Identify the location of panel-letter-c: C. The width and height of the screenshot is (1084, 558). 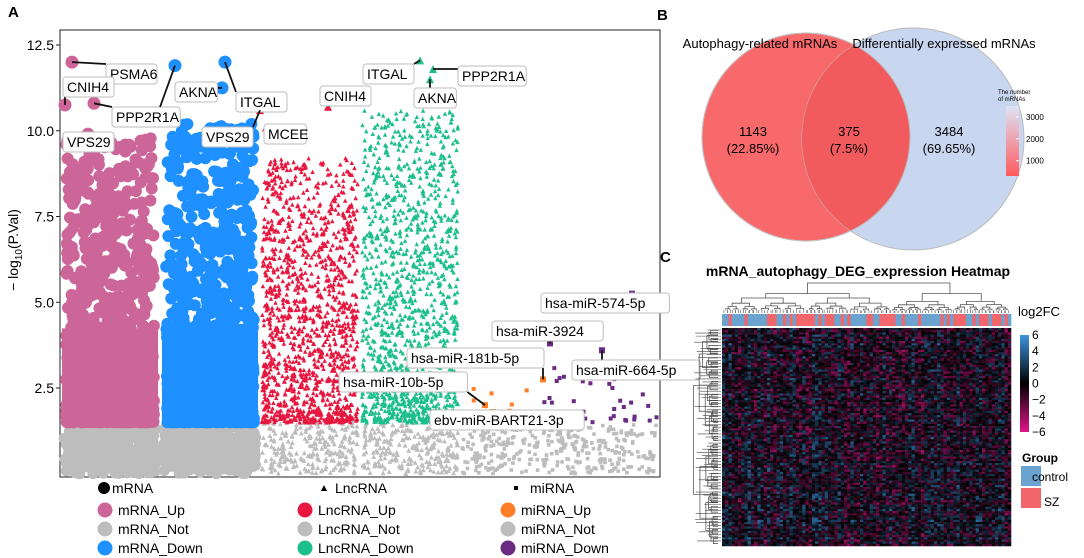
(665, 257).